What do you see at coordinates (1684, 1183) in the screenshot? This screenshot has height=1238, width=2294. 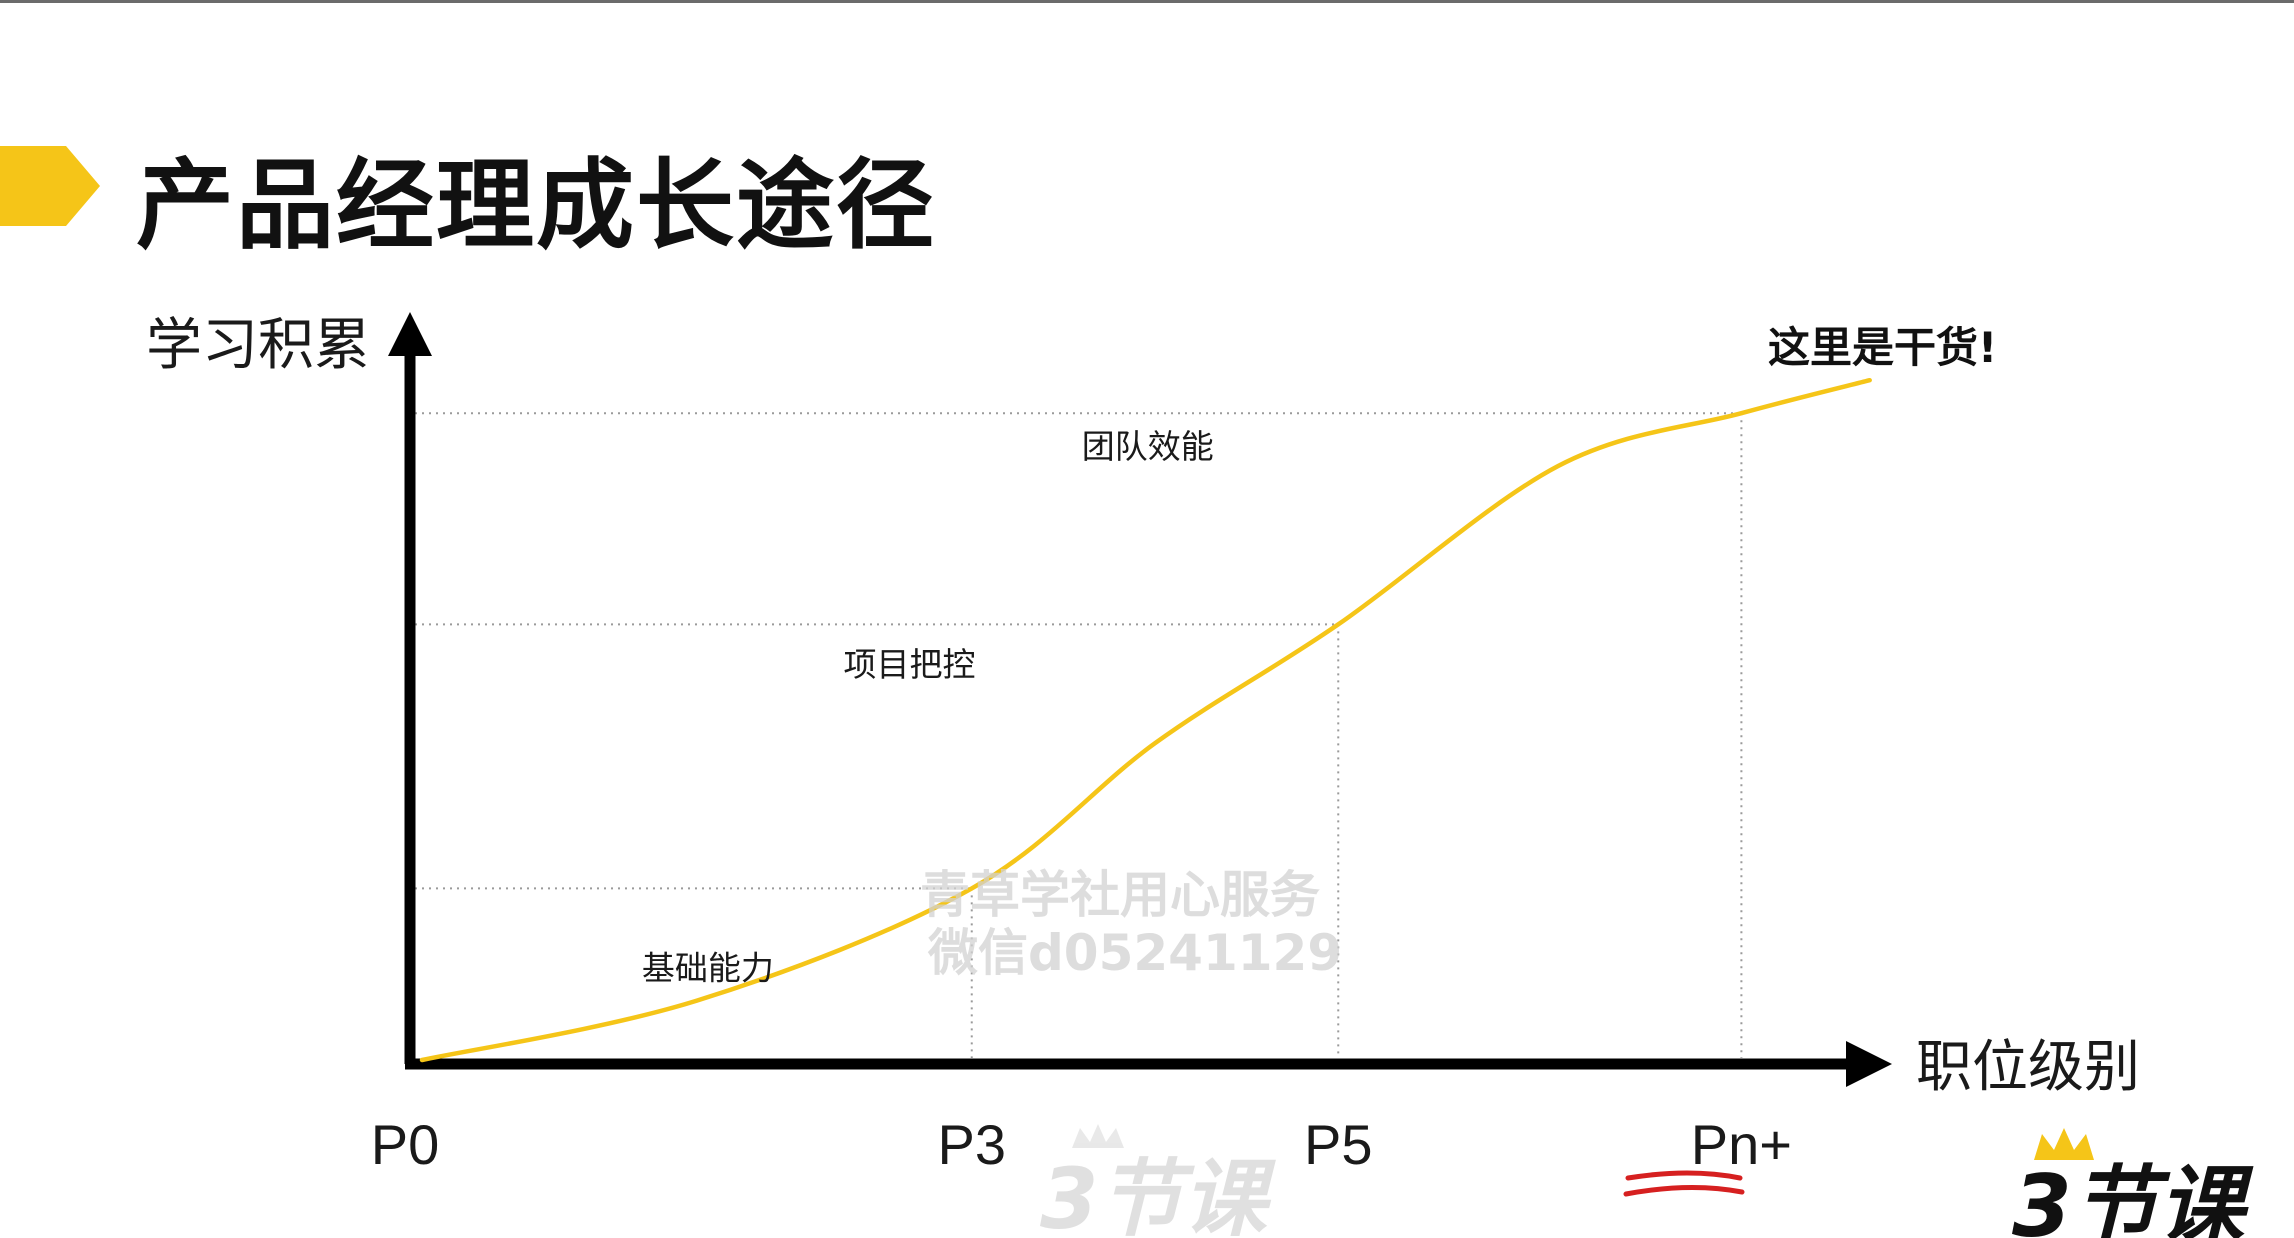 I see `pn-underline` at bounding box center [1684, 1183].